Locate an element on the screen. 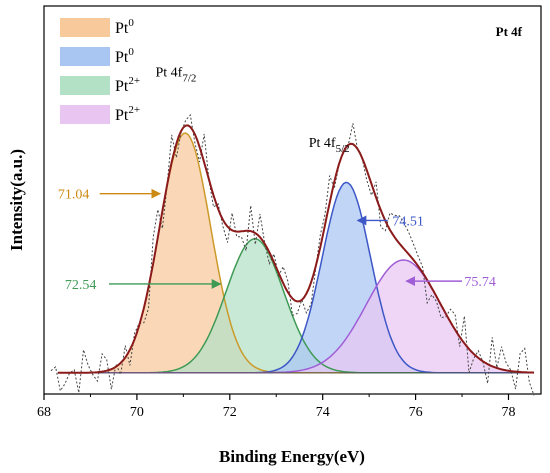  peak-label-1: Pt 4f5/2 is located at coordinates (329, 145).